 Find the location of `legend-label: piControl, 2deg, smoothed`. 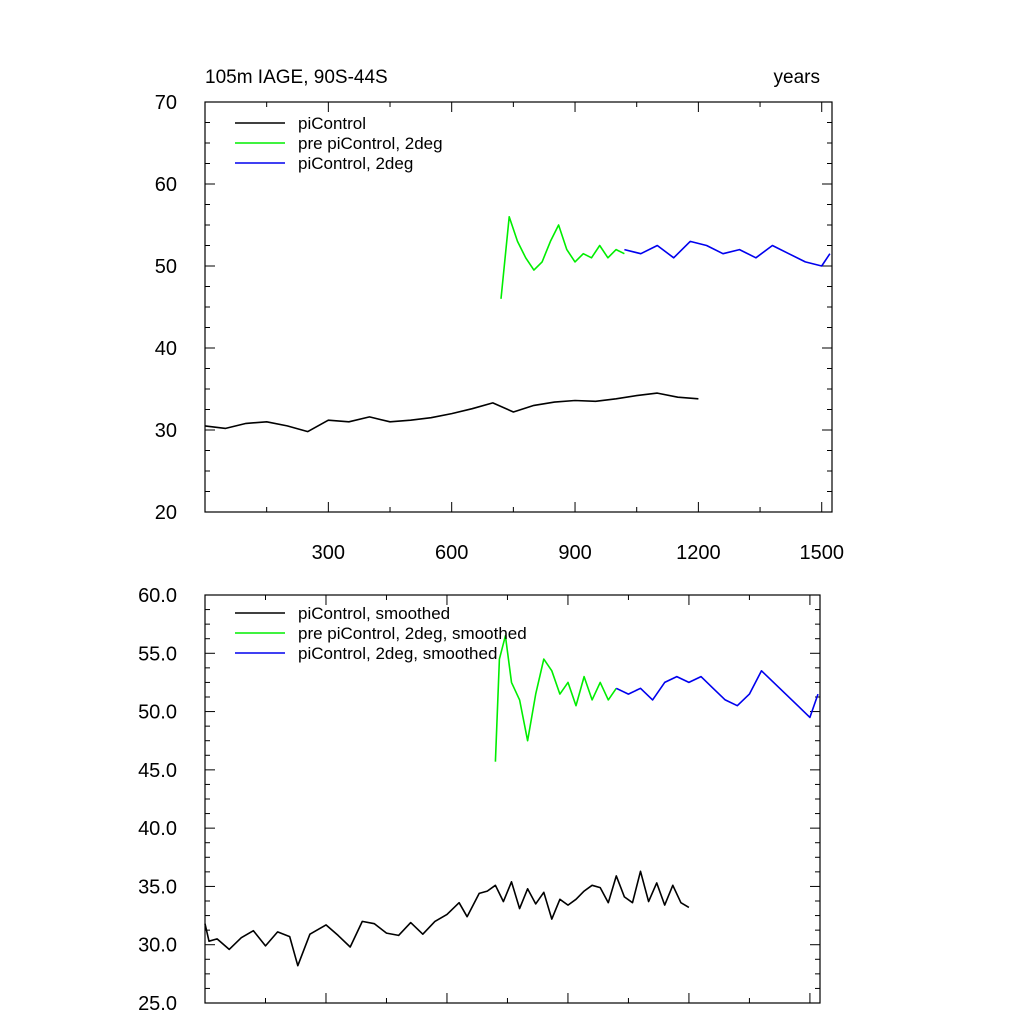

legend-label: piControl, 2deg, smoothed is located at coordinates (397, 653).